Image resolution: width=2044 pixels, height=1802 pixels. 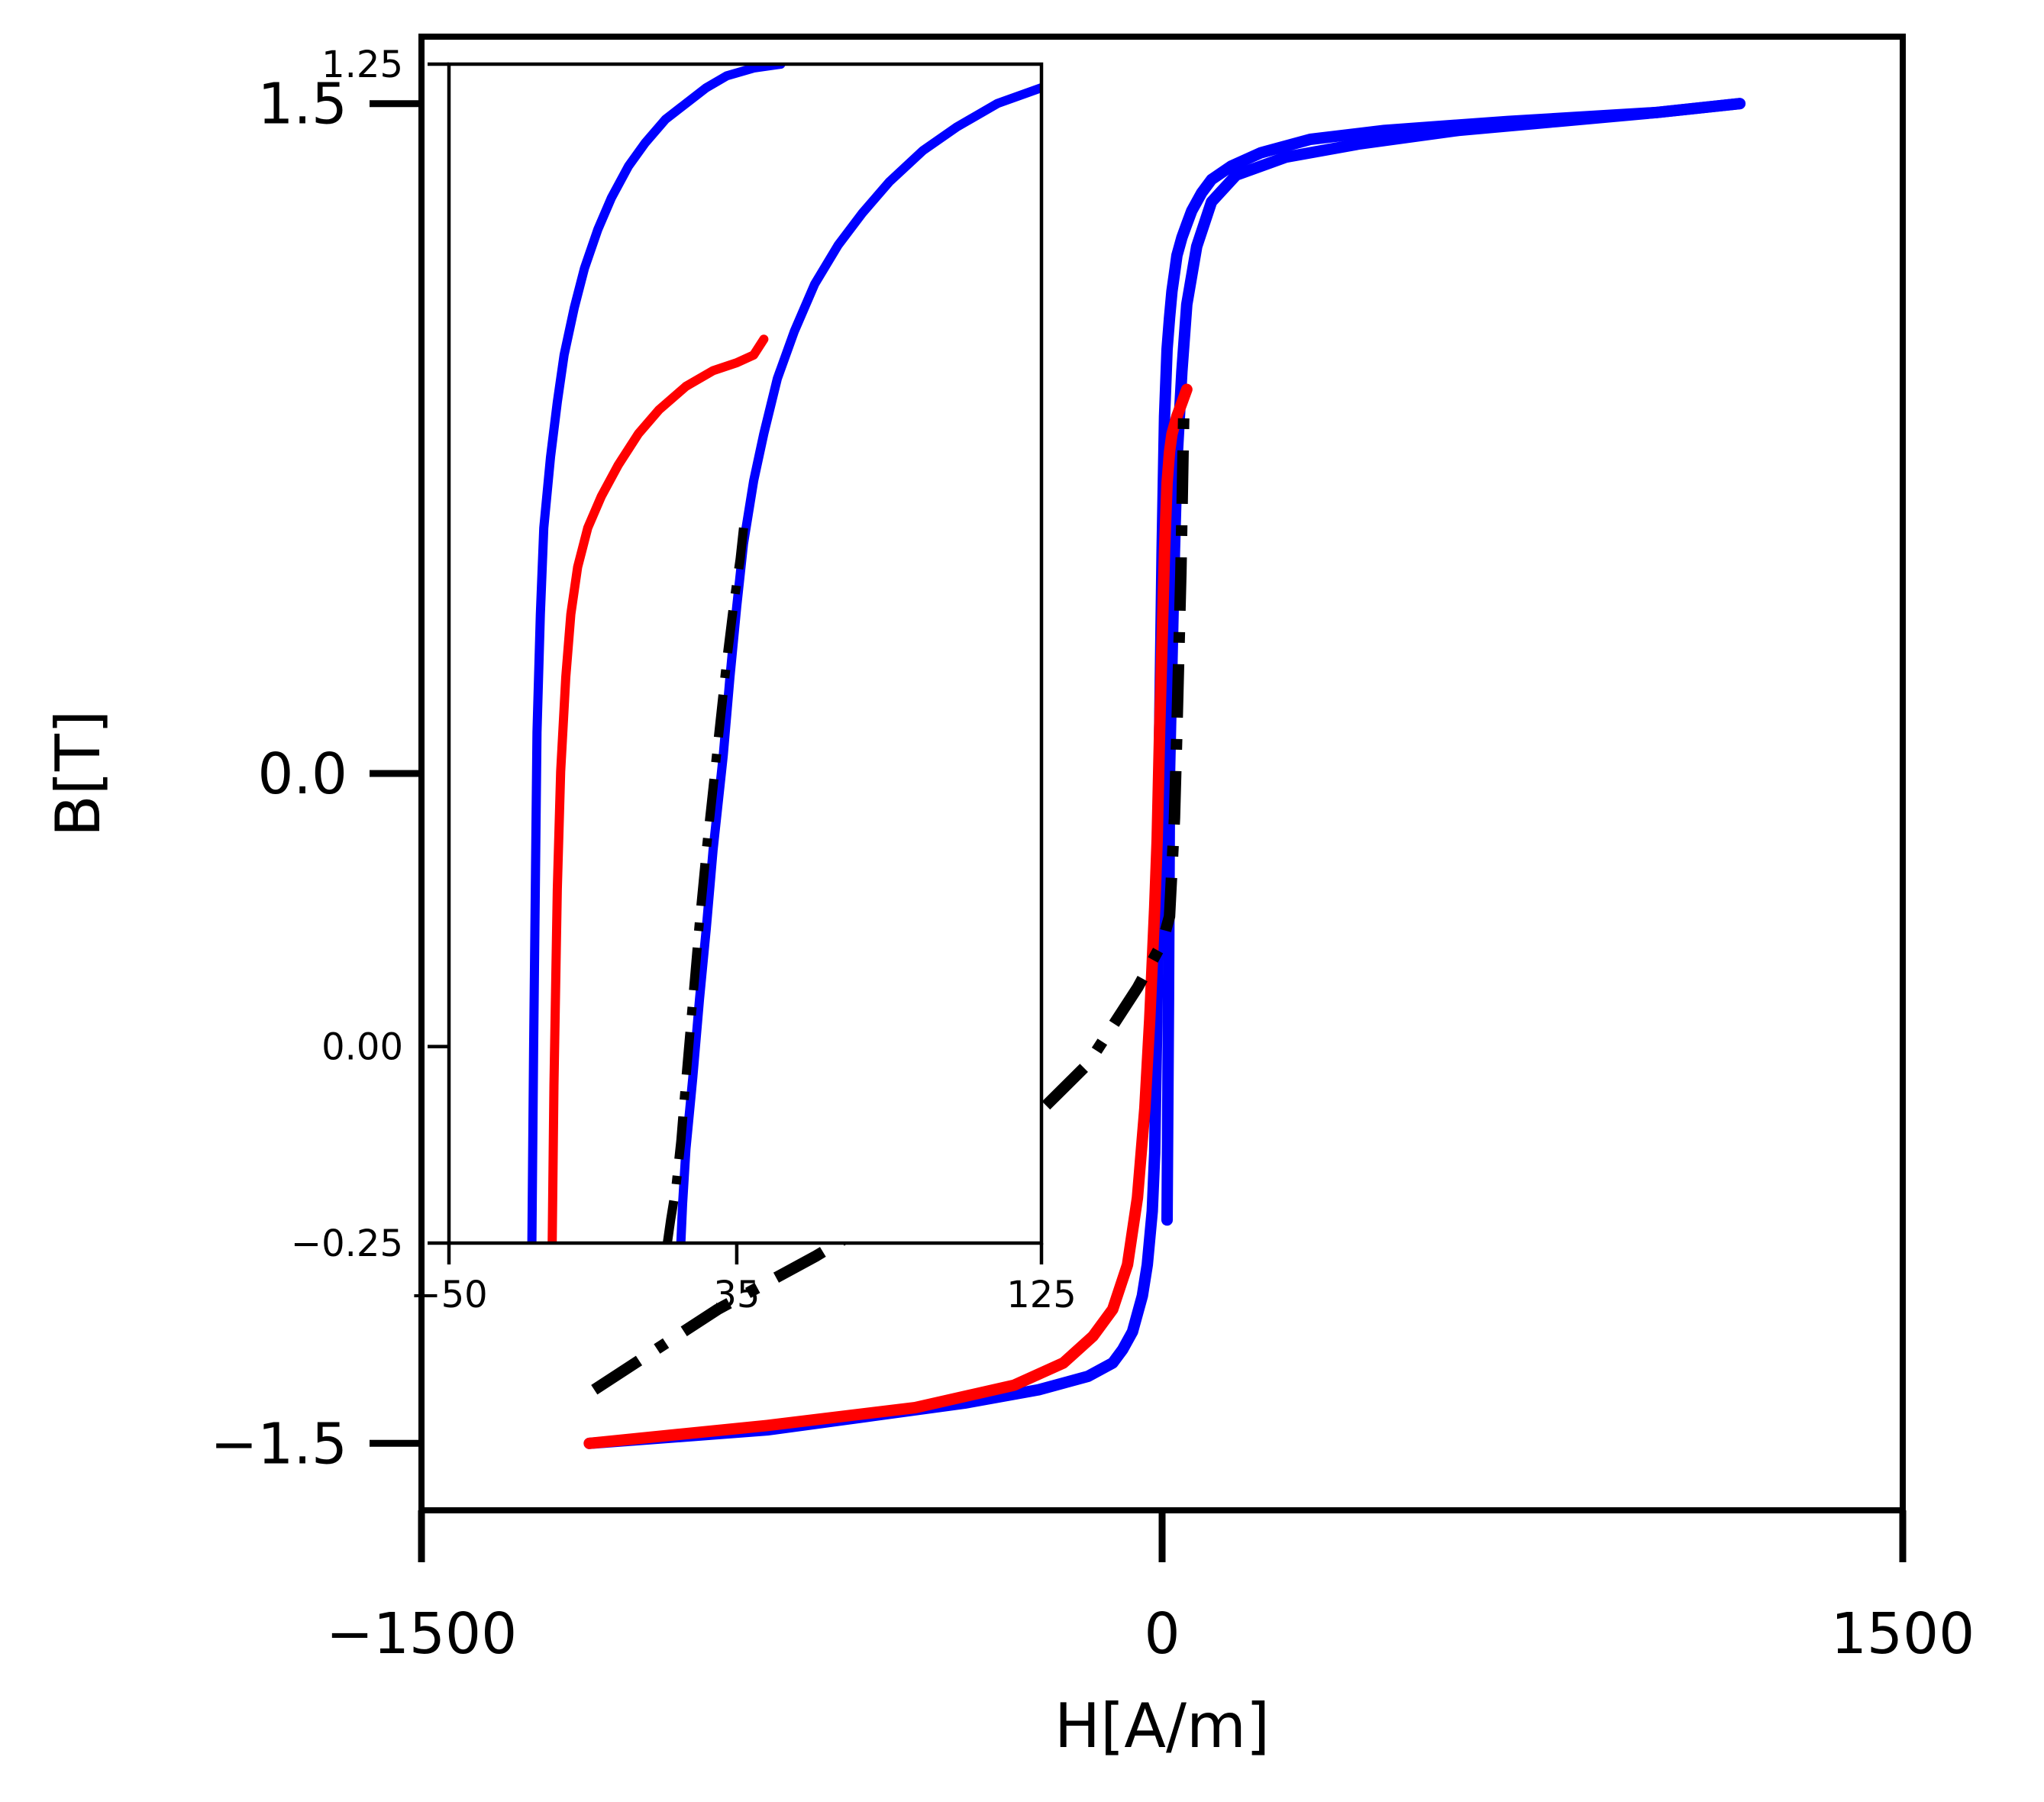 I want to click on inset-x-tick-label: −50, so click(x=449, y=1295).